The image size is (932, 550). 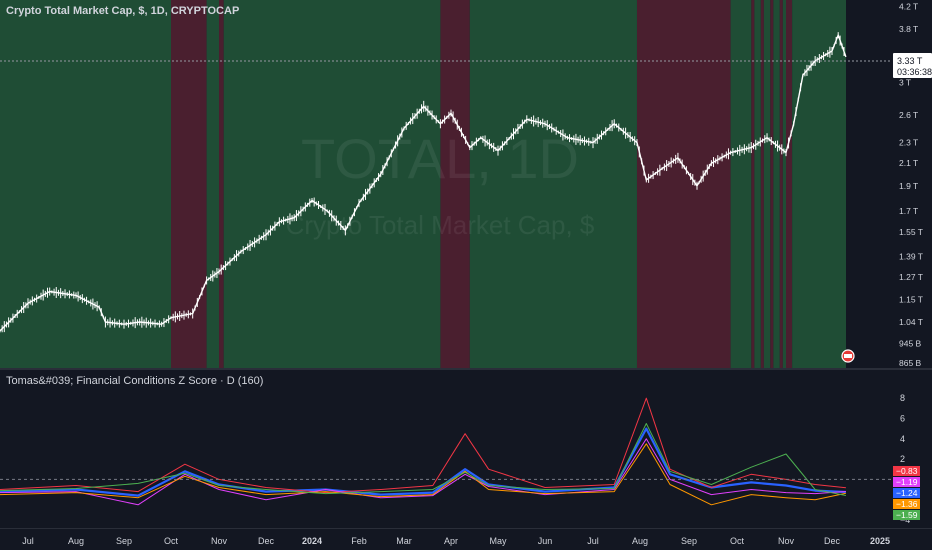 What do you see at coordinates (902, 459) in the screenshot?
I see `indicator-axis-tick: 2` at bounding box center [902, 459].